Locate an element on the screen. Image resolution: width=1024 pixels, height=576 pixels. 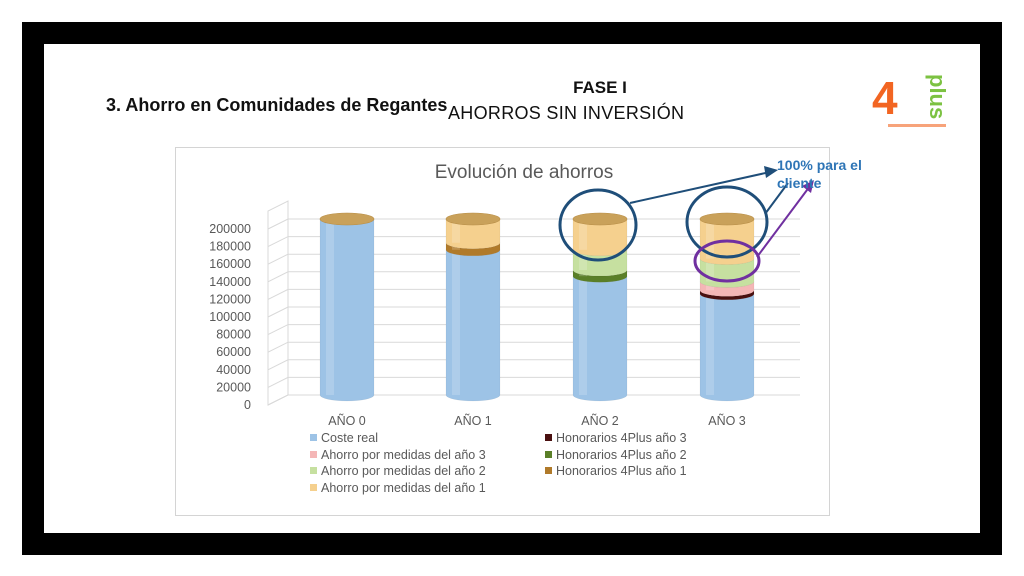
side-wall is located at coordinates (278, 303).